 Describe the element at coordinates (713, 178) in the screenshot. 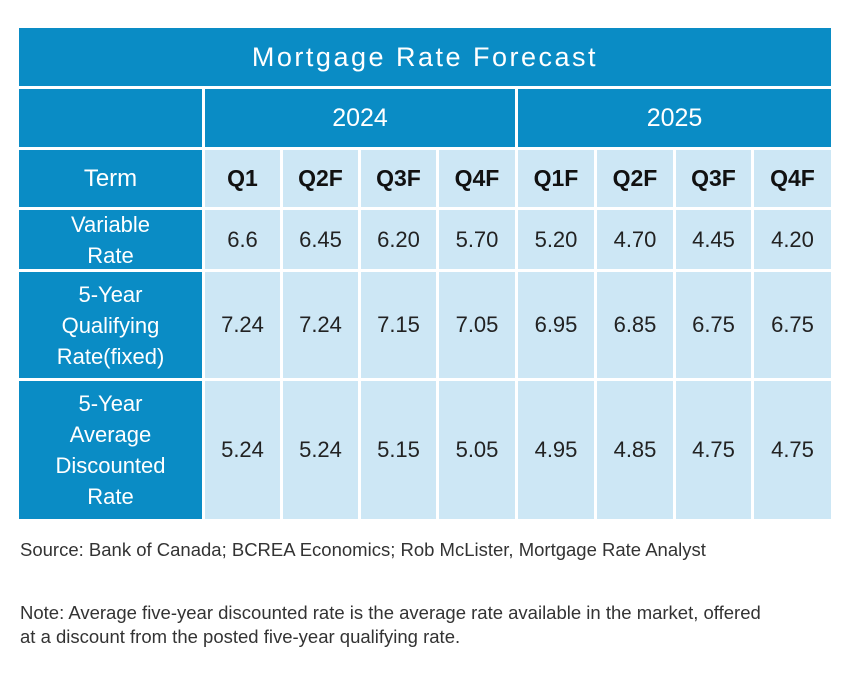

I see `column-header-7: Q3F` at that location.